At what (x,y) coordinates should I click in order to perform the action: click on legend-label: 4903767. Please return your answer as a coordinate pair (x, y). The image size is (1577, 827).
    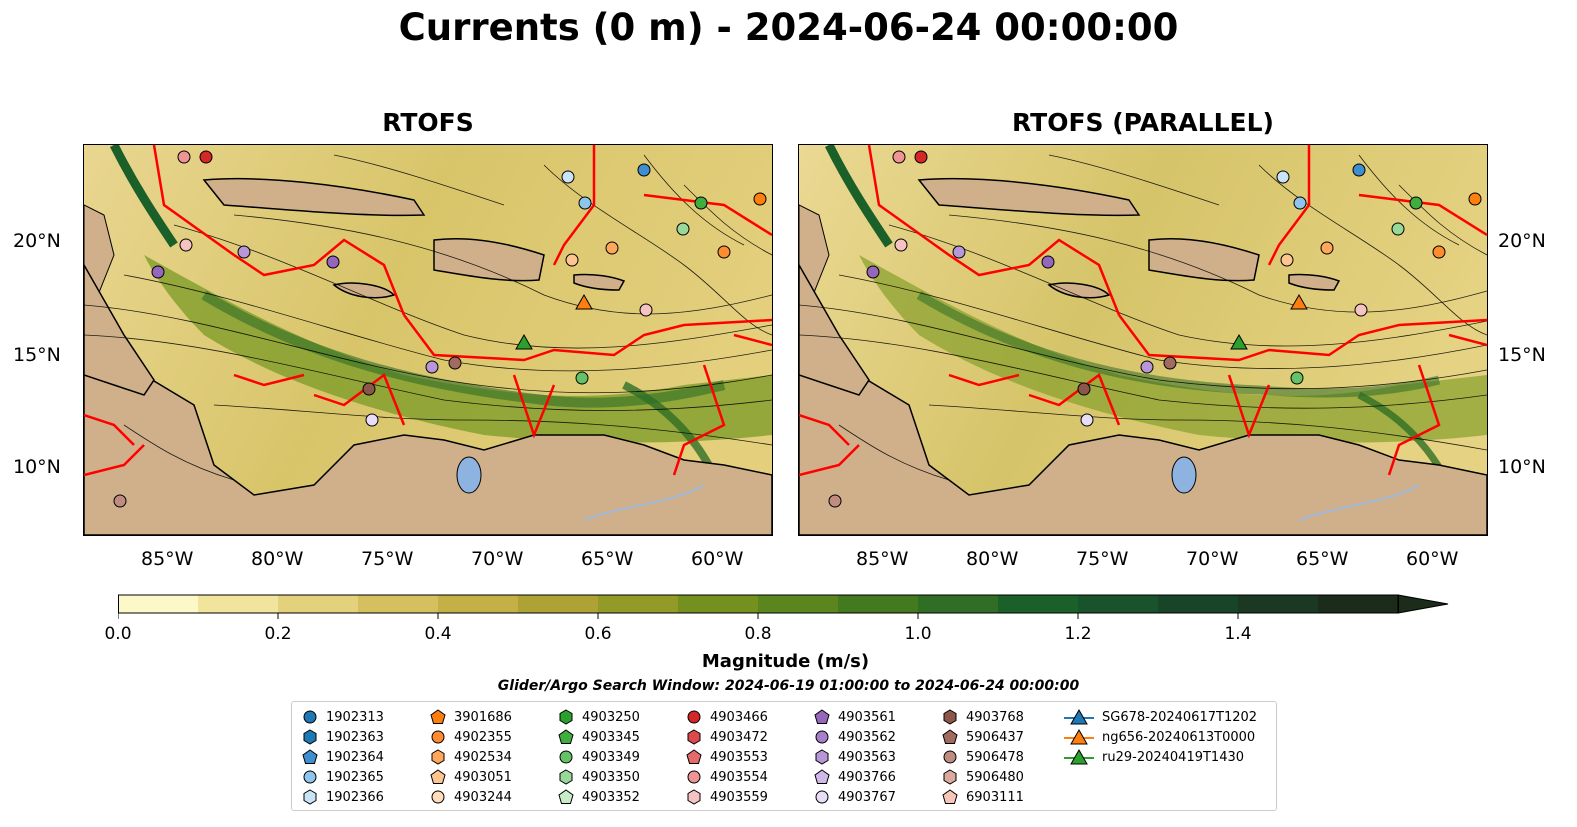
    Looking at the image, I should click on (867, 797).